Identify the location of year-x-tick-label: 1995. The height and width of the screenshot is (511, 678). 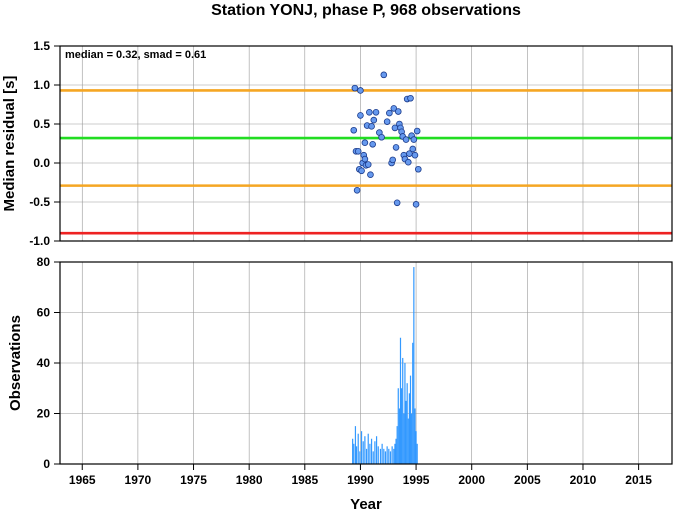
(416, 480).